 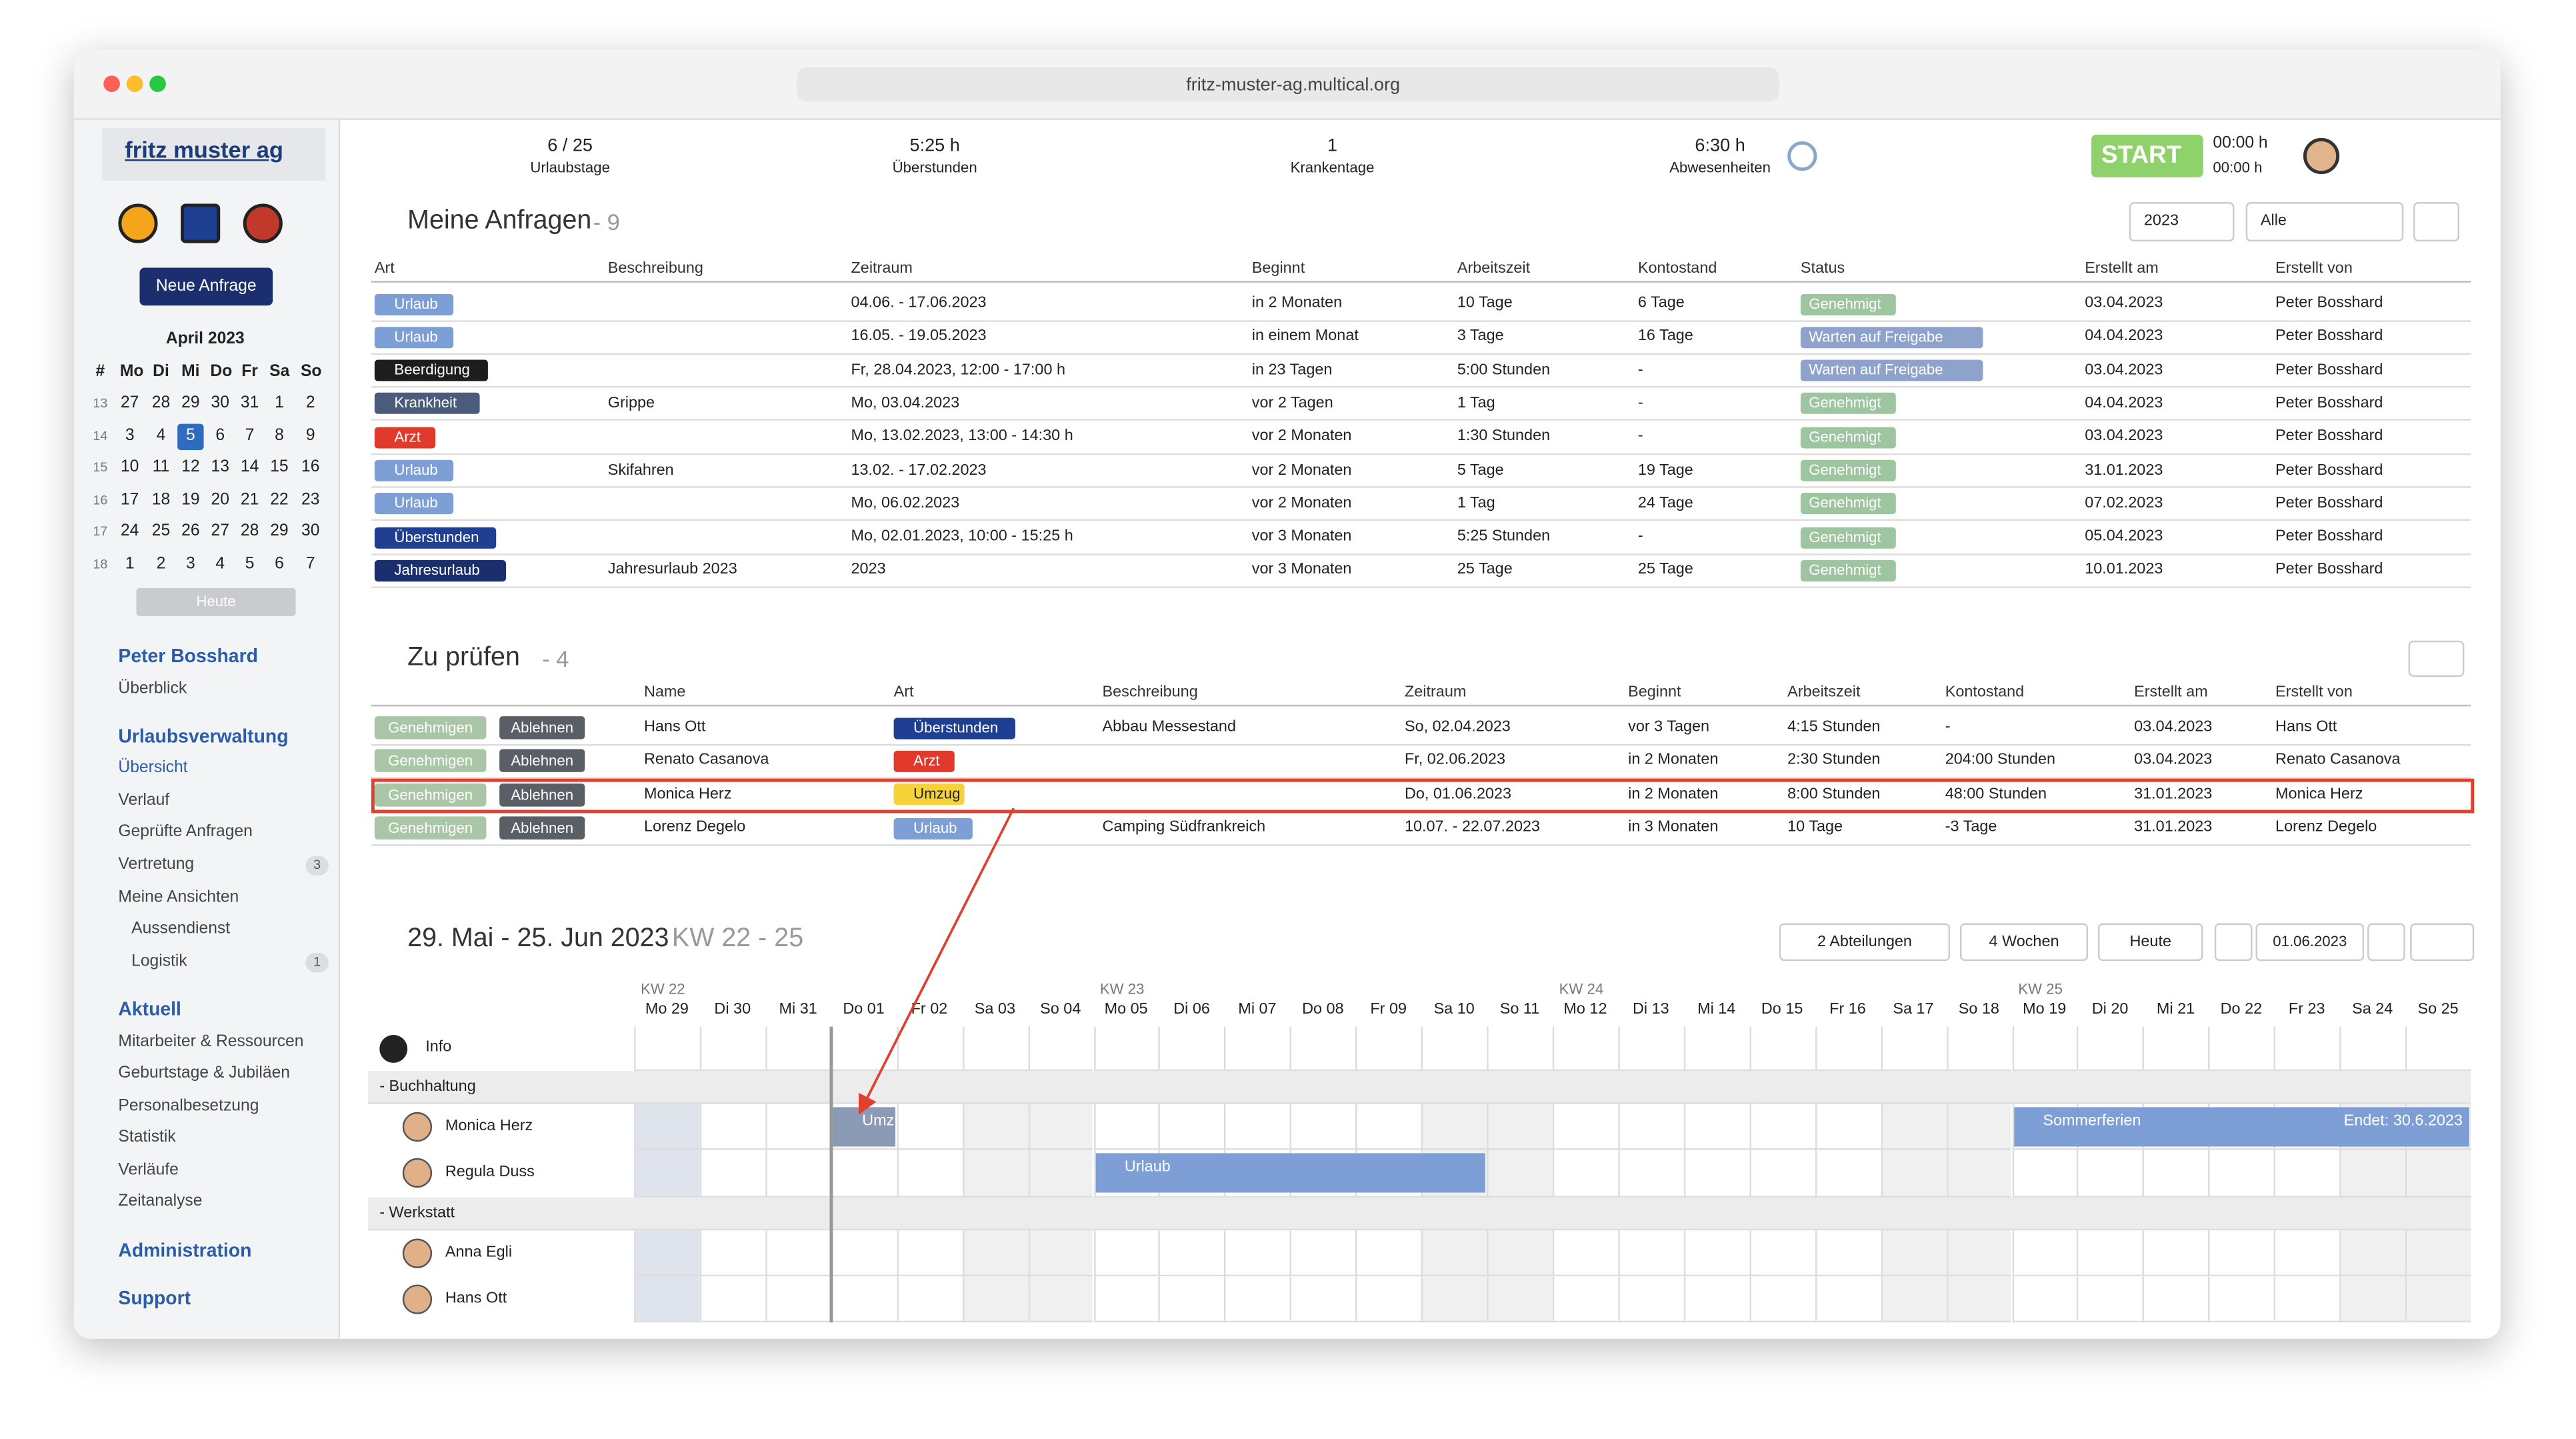 I want to click on menu-item: Geprüfte Anfragen, so click(x=185, y=832).